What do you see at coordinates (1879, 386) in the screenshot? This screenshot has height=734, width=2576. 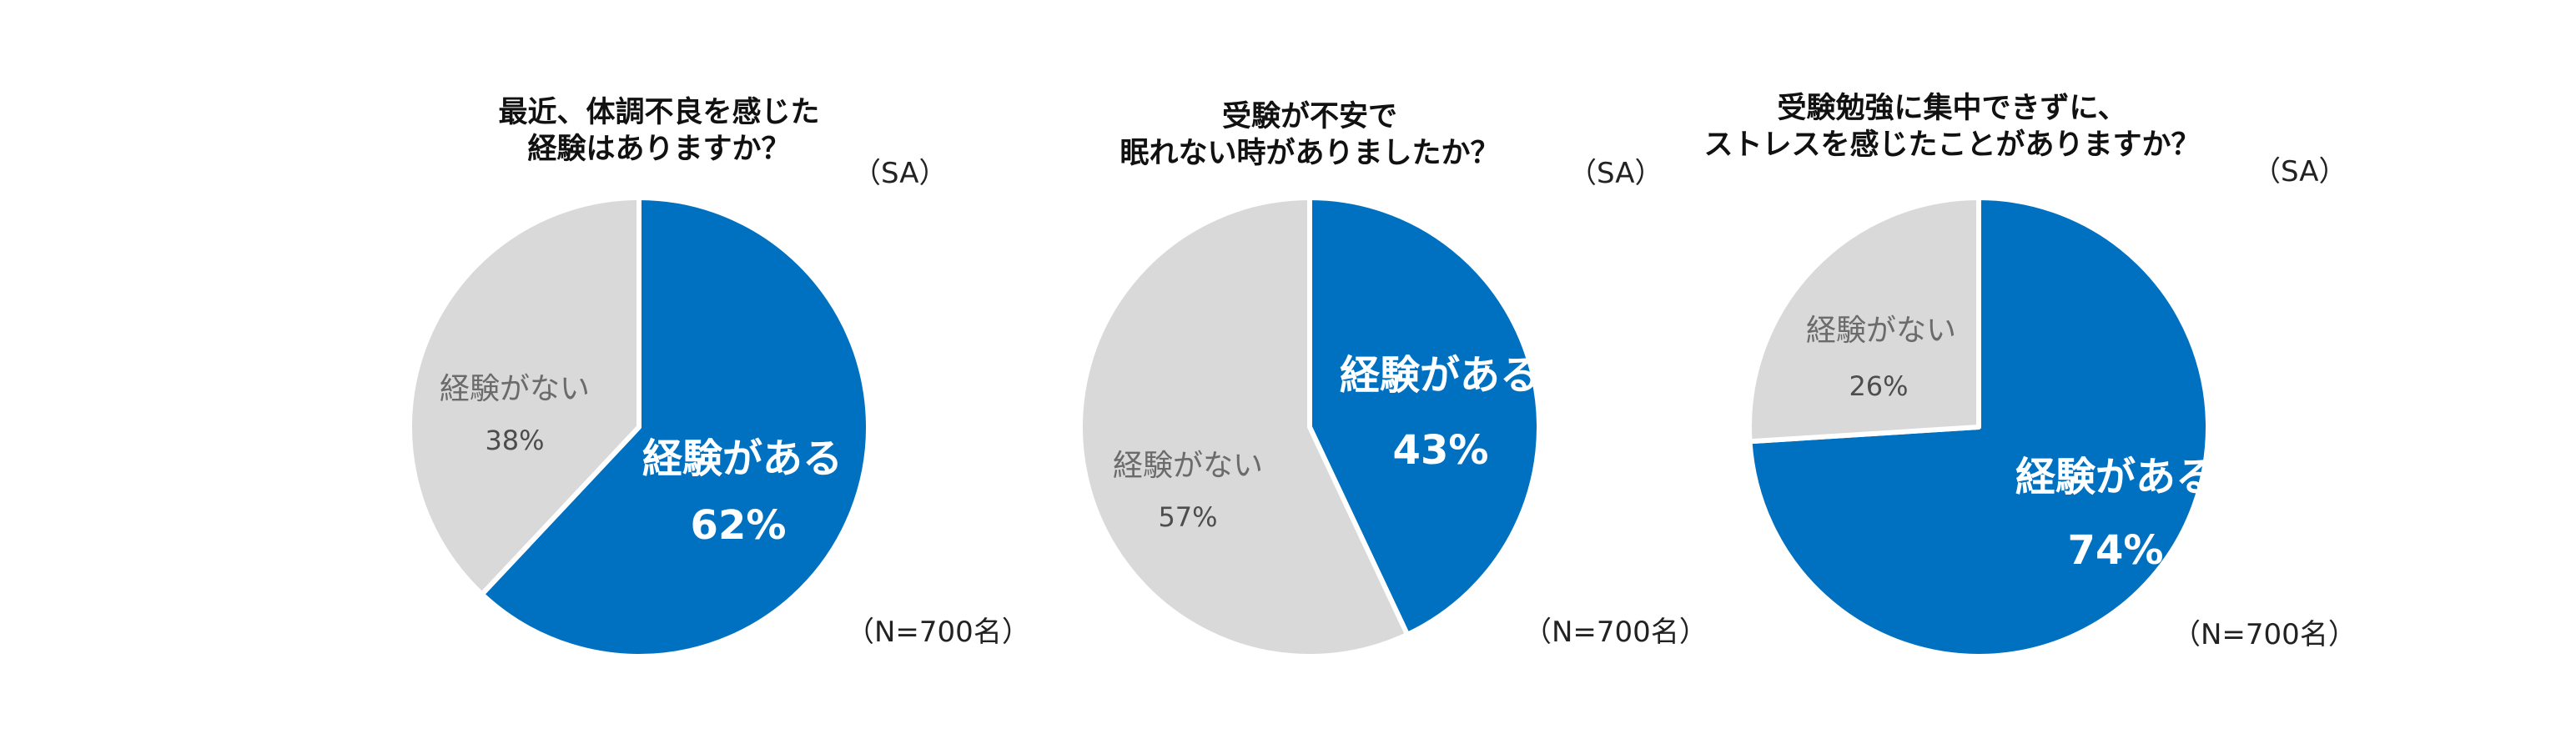 I see `chart-3-no-pct: 26%` at bounding box center [1879, 386].